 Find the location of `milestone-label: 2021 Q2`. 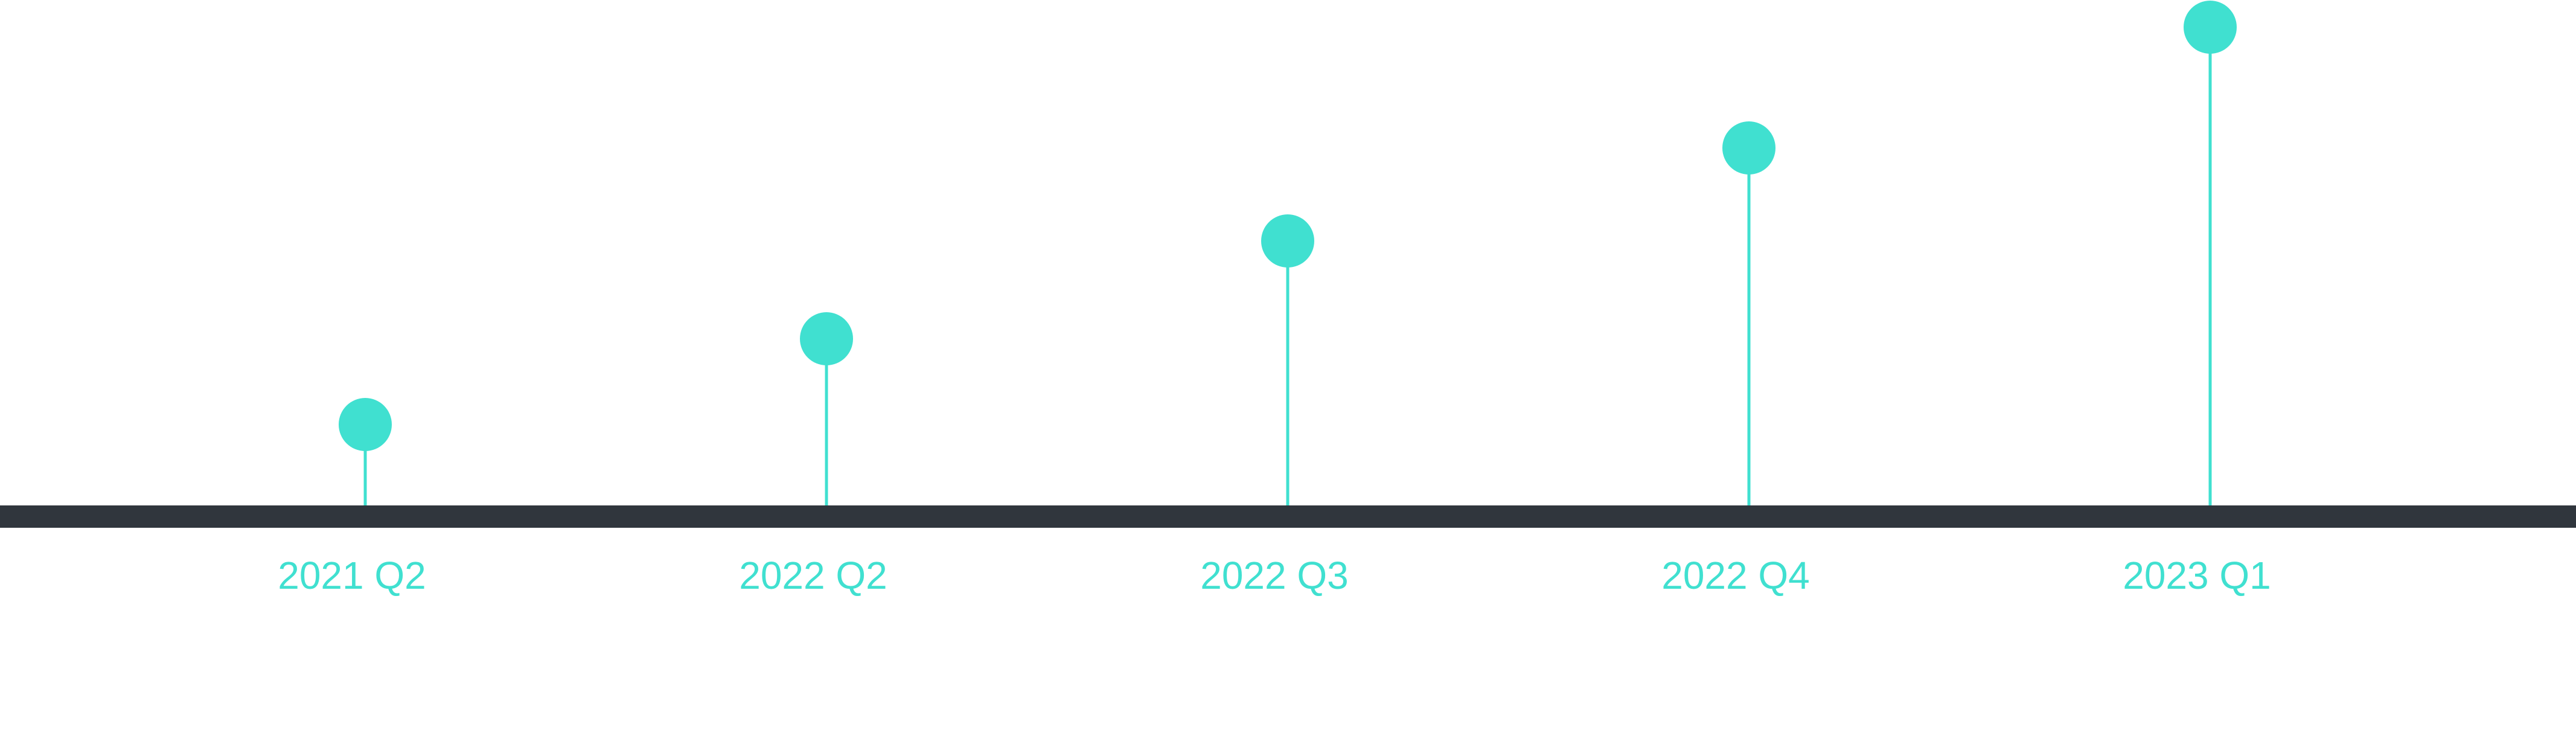

milestone-label: 2021 Q2 is located at coordinates (352, 575).